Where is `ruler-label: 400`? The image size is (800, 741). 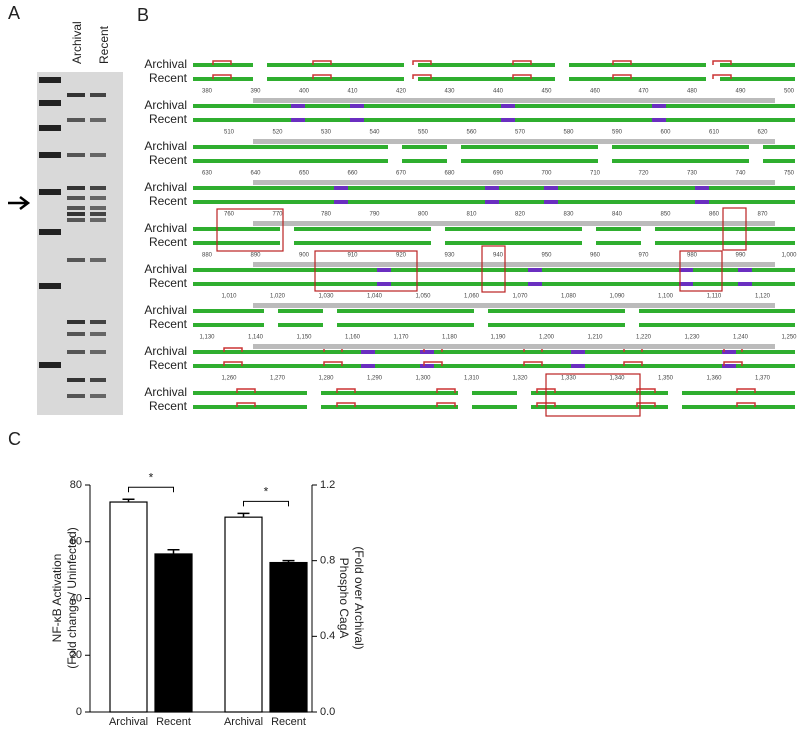 ruler-label: 400 is located at coordinates (304, 92).